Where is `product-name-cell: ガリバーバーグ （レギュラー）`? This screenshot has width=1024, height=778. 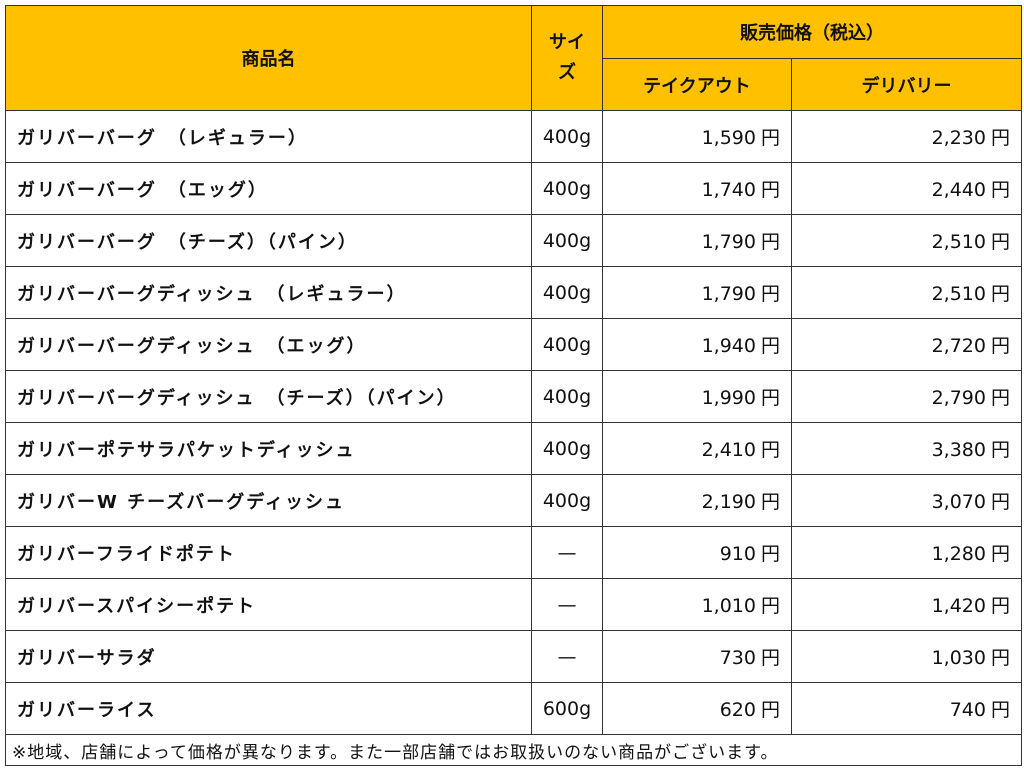 product-name-cell: ガリバーバーグ （レギュラー） is located at coordinates (268, 136).